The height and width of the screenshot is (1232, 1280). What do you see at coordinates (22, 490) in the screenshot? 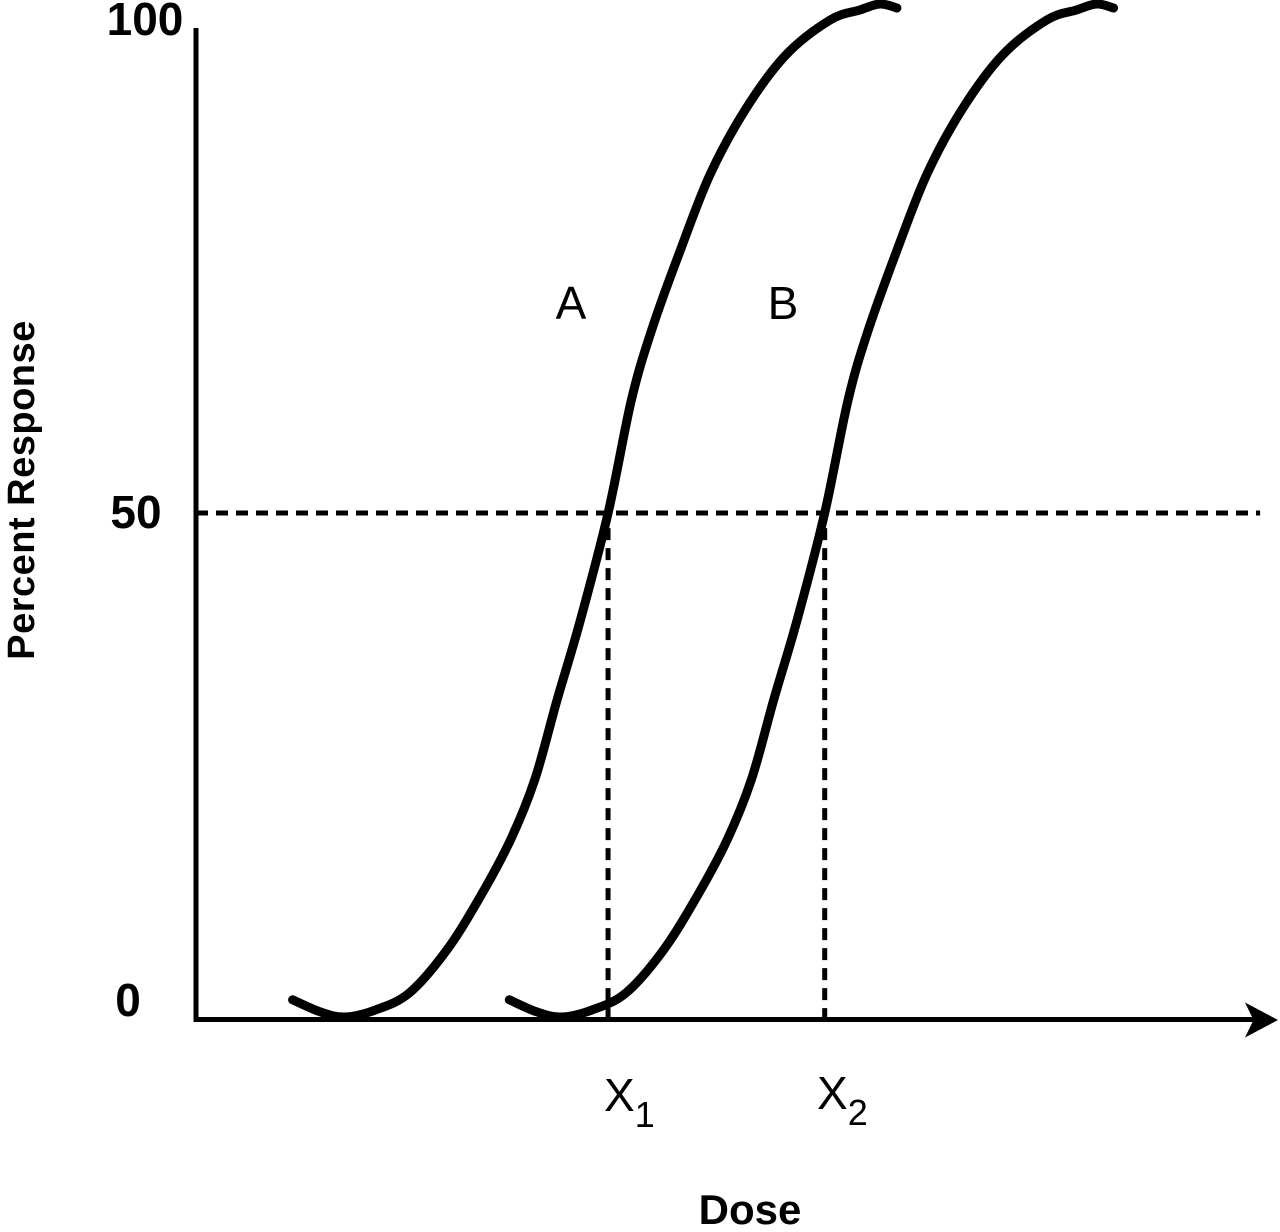
I see `y-axis-title: Percent Response` at bounding box center [22, 490].